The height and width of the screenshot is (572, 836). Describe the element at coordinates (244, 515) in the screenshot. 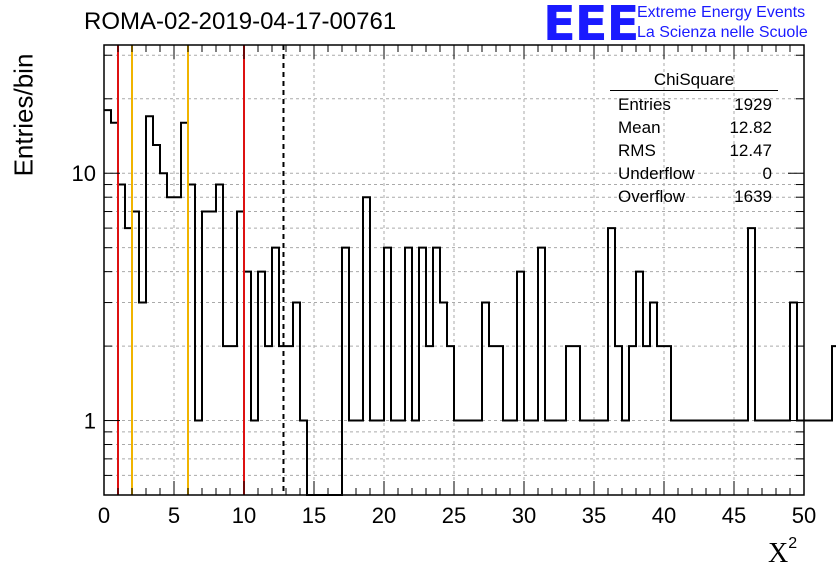

I see `x-tick-label: 10` at that location.